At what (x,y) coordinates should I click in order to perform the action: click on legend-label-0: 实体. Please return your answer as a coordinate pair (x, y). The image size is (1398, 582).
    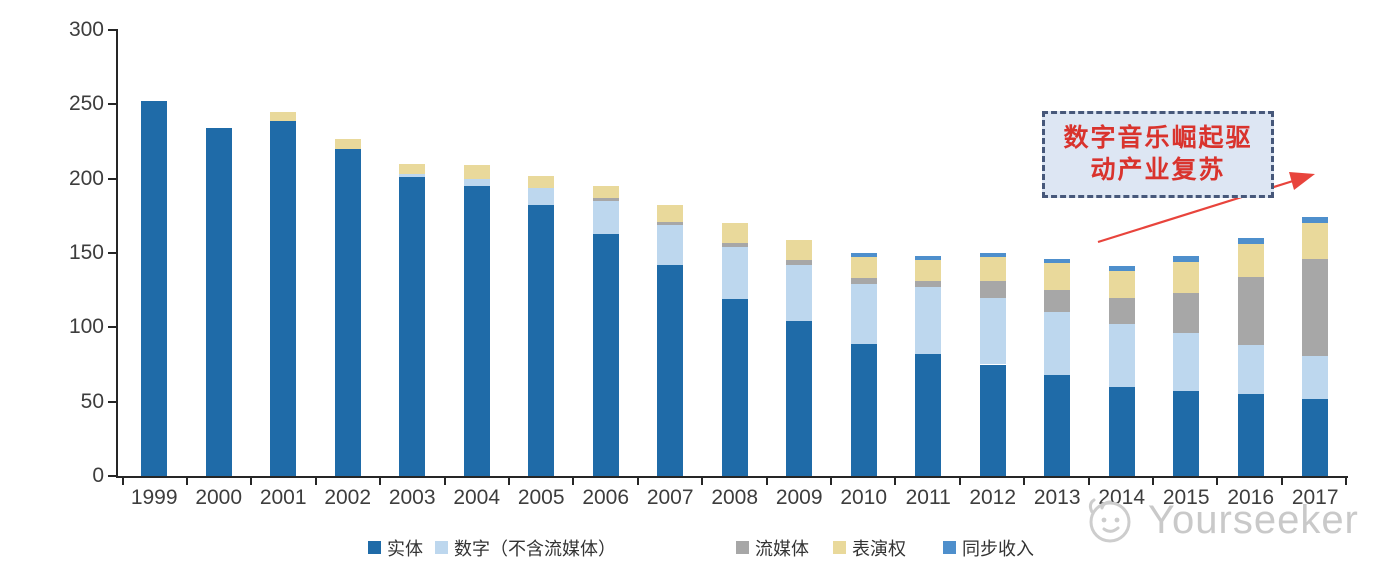
    Looking at the image, I should click on (405, 548).